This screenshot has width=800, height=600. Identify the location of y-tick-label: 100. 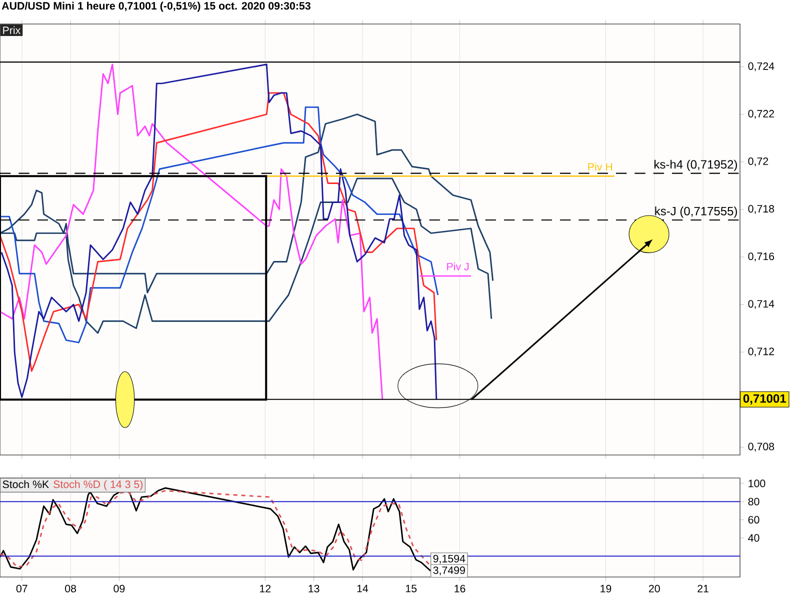
(757, 484).